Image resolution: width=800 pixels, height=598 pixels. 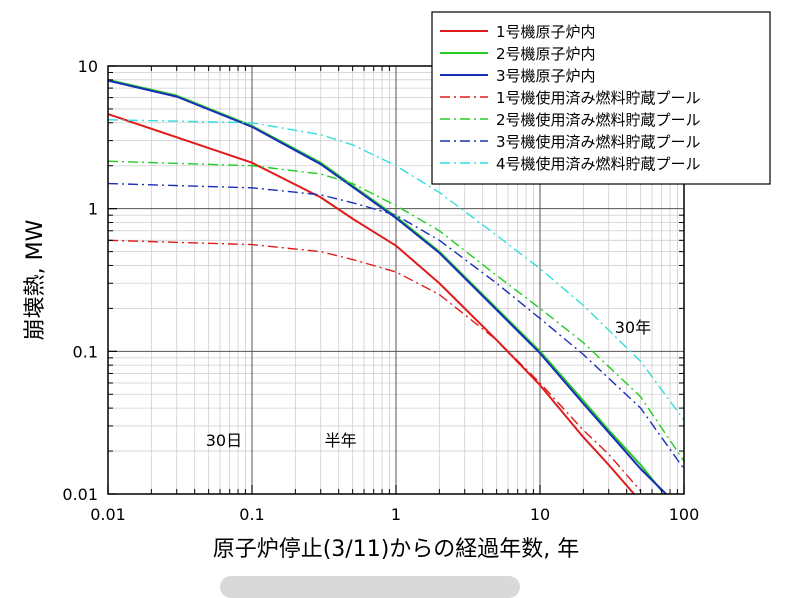 What do you see at coordinates (88, 66) in the screenshot?
I see `y-tick-label: 10` at bounding box center [88, 66].